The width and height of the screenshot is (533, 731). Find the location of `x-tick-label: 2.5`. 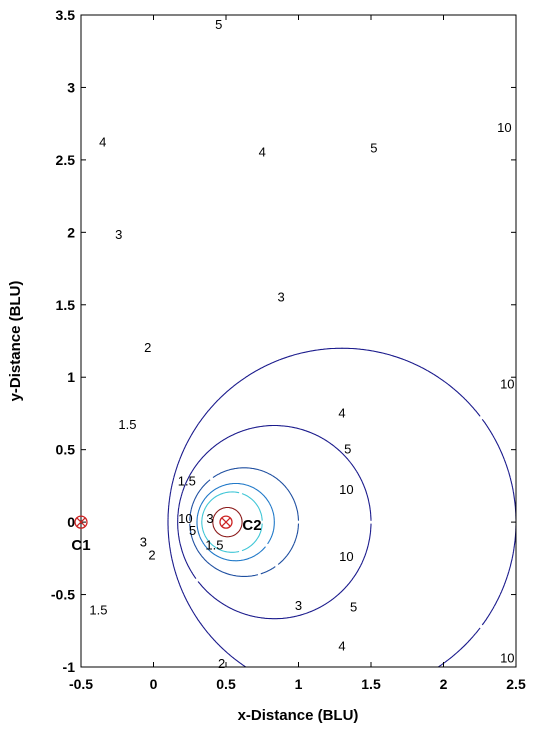

x-tick-label: 2.5 is located at coordinates (516, 684).